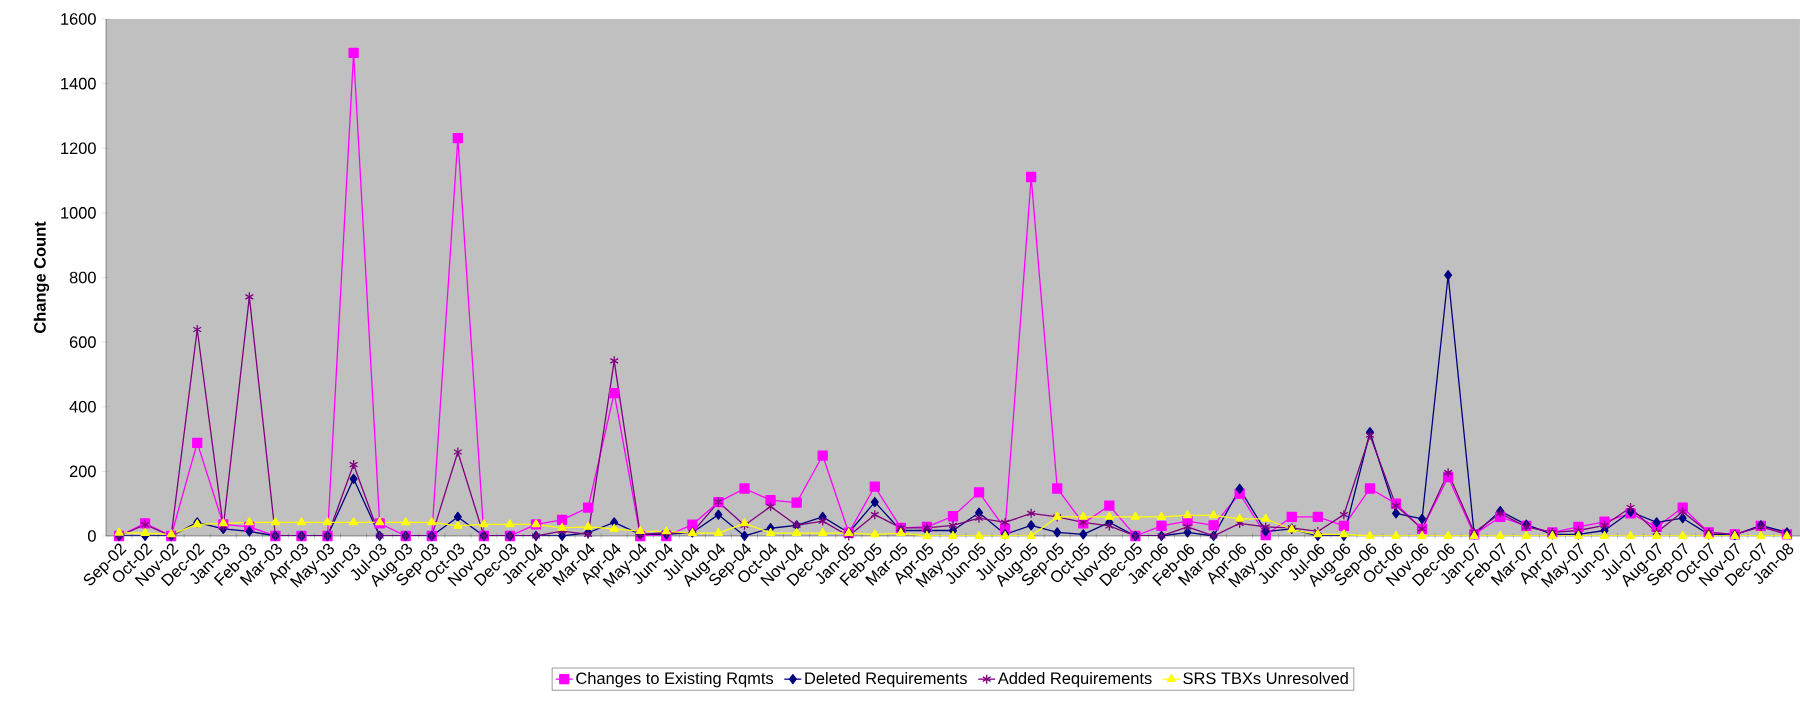 Image resolution: width=1802 pixels, height=708 pixels. Describe the element at coordinates (82, 277) in the screenshot. I see `y-tick-label: 800` at that location.